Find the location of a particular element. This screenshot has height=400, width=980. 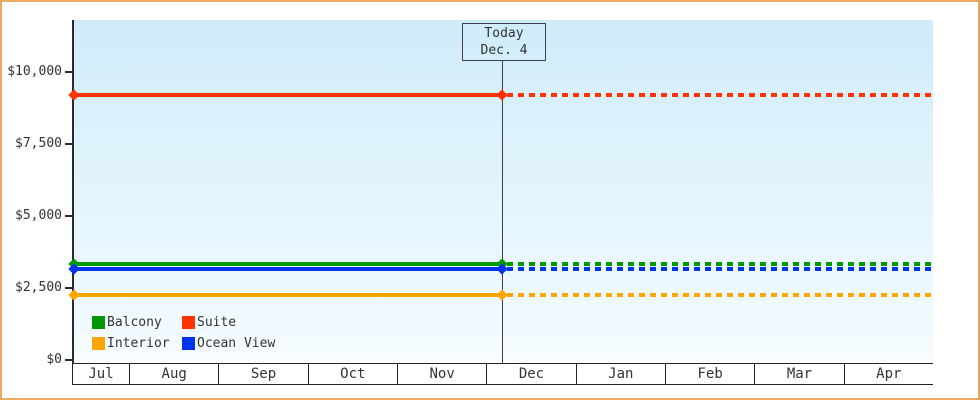

legend-label-suite: Suite is located at coordinates (217, 322).